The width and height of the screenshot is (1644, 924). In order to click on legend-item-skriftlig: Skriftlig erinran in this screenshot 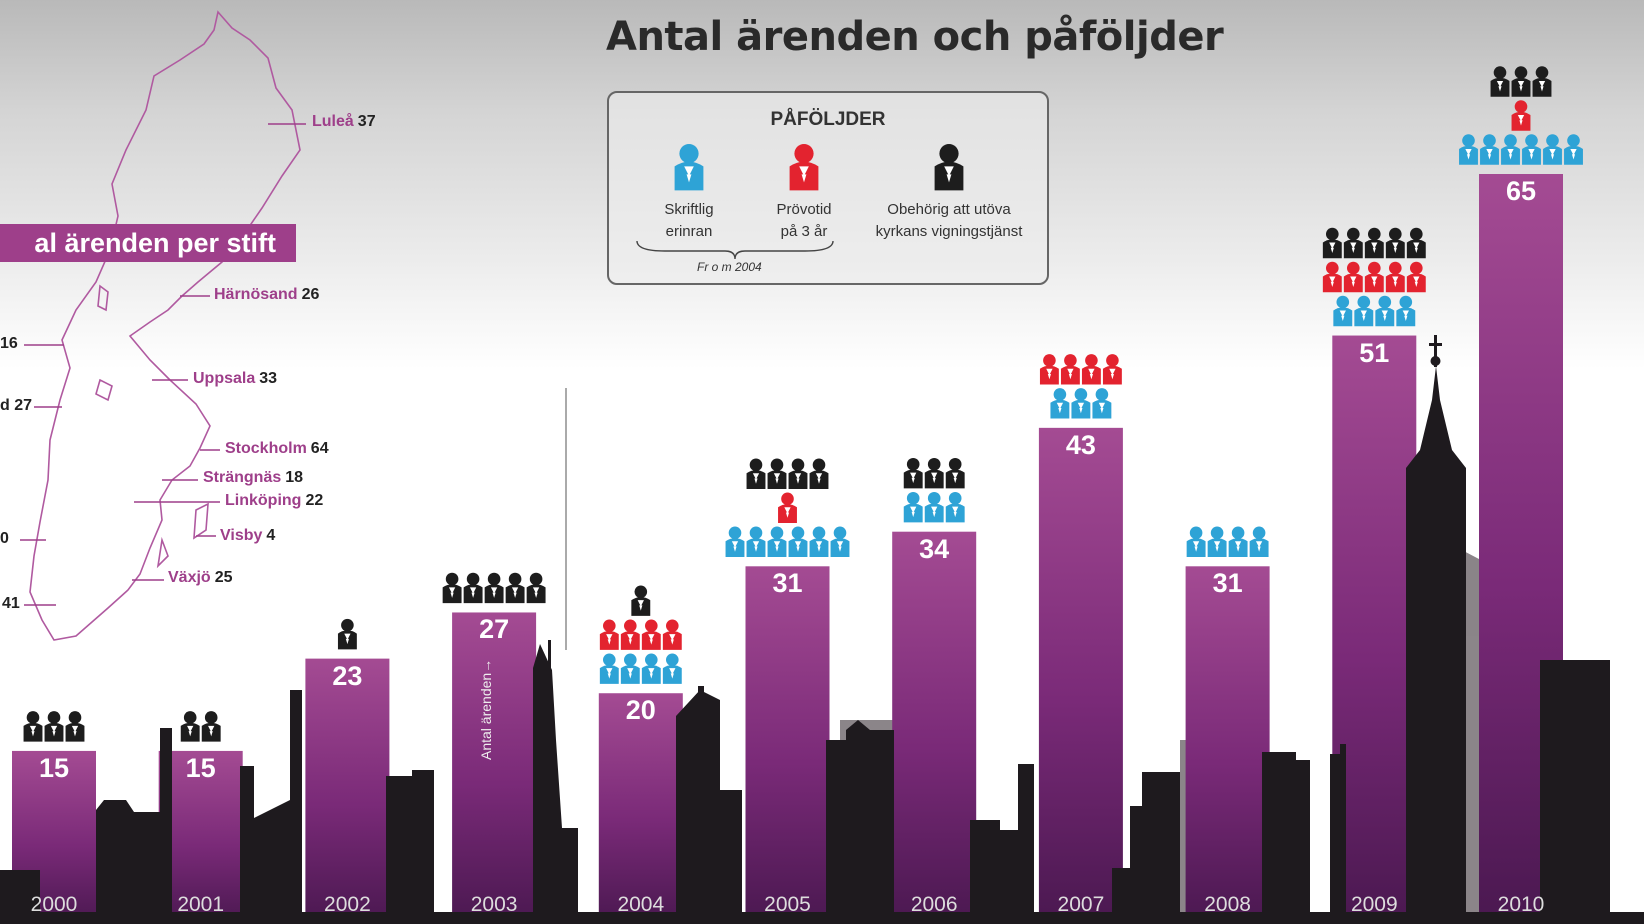, I will do `click(689, 193)`.